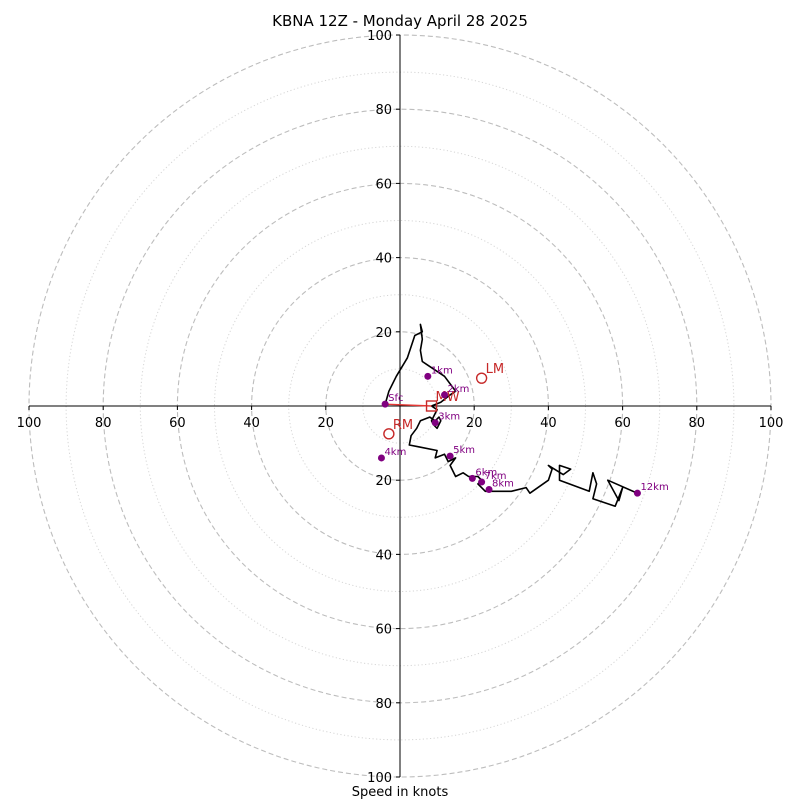  Describe the element at coordinates (395, 398) in the screenshot. I see `height-label-sfc: Sfc` at that location.